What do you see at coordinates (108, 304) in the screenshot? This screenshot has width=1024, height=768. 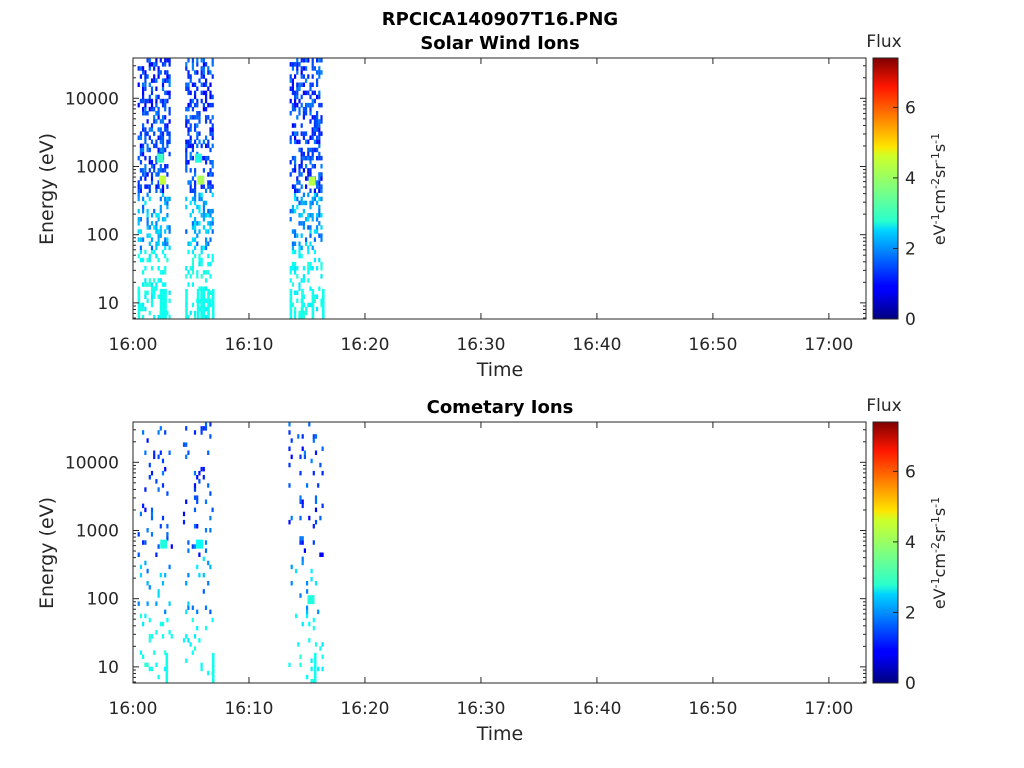 I see `y-tick-label: 10` at bounding box center [108, 304].